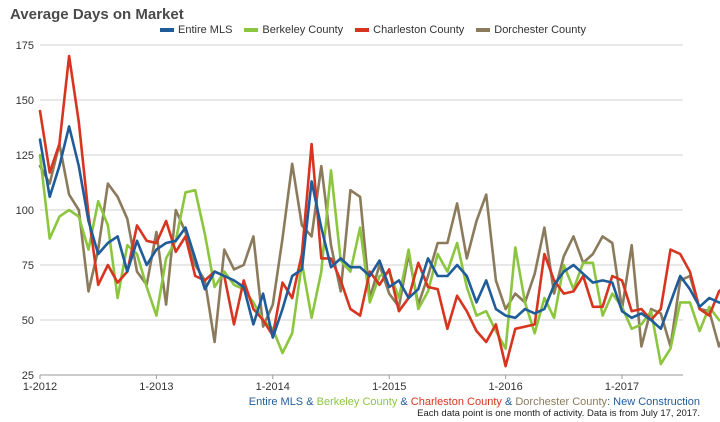 The image size is (720, 422). Describe the element at coordinates (25, 46) in the screenshot. I see `y-tick-label: 175` at that location.